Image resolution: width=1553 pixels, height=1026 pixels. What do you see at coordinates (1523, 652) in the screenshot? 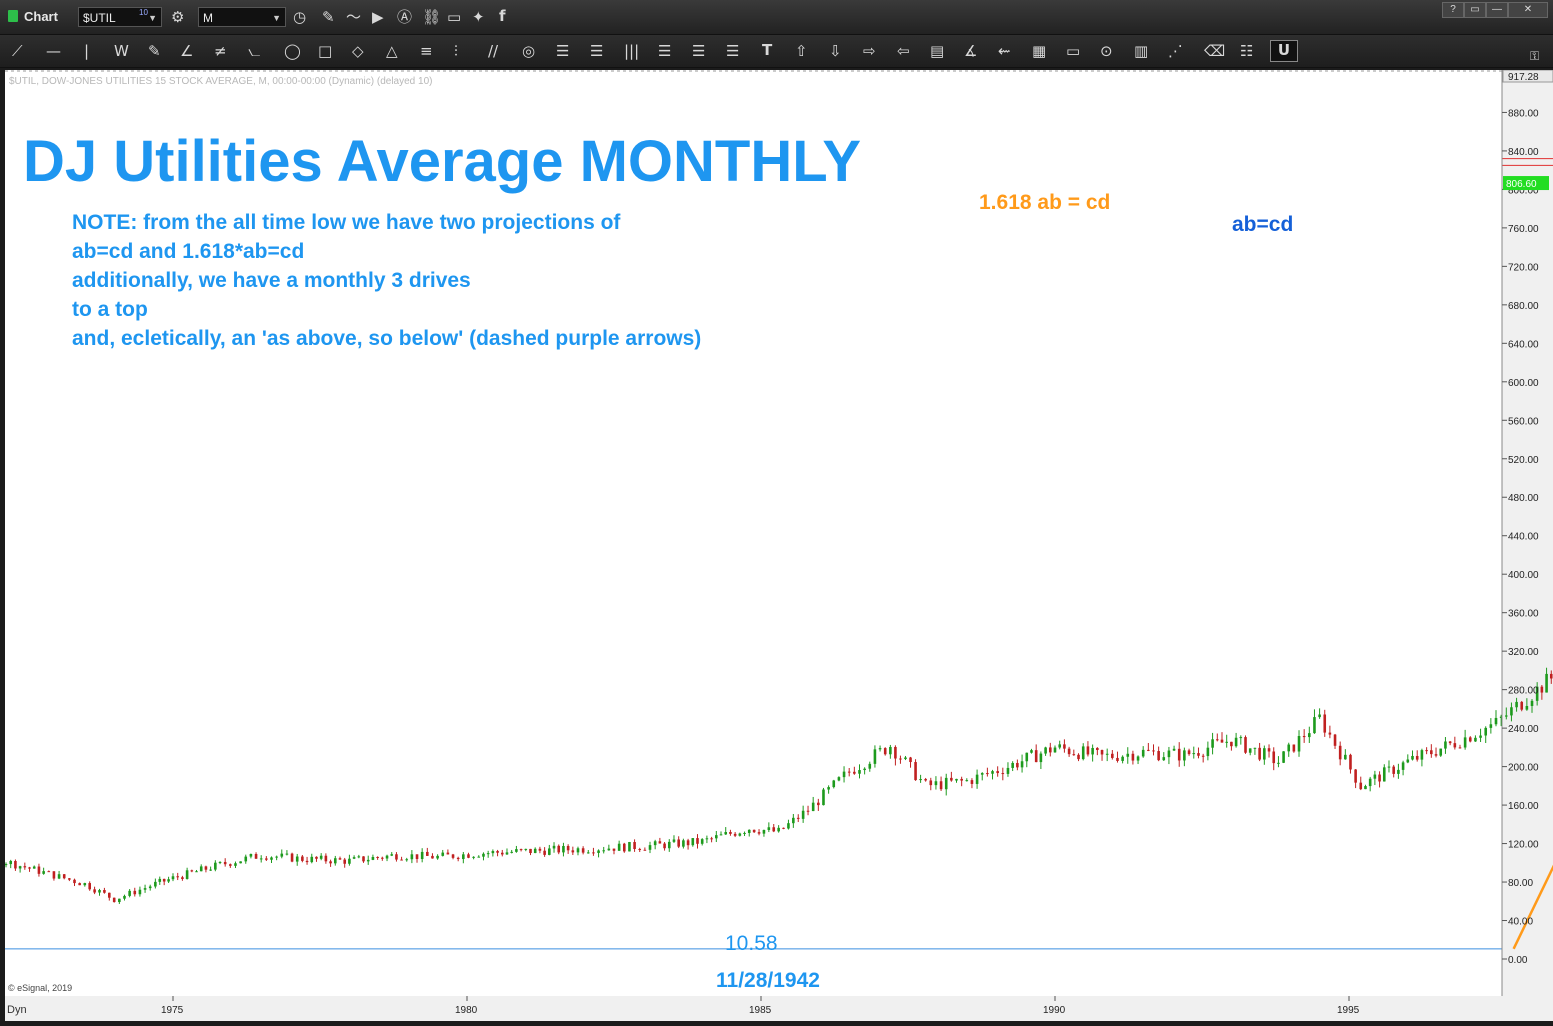
I see `price-tick-label: 320.00` at bounding box center [1523, 652].